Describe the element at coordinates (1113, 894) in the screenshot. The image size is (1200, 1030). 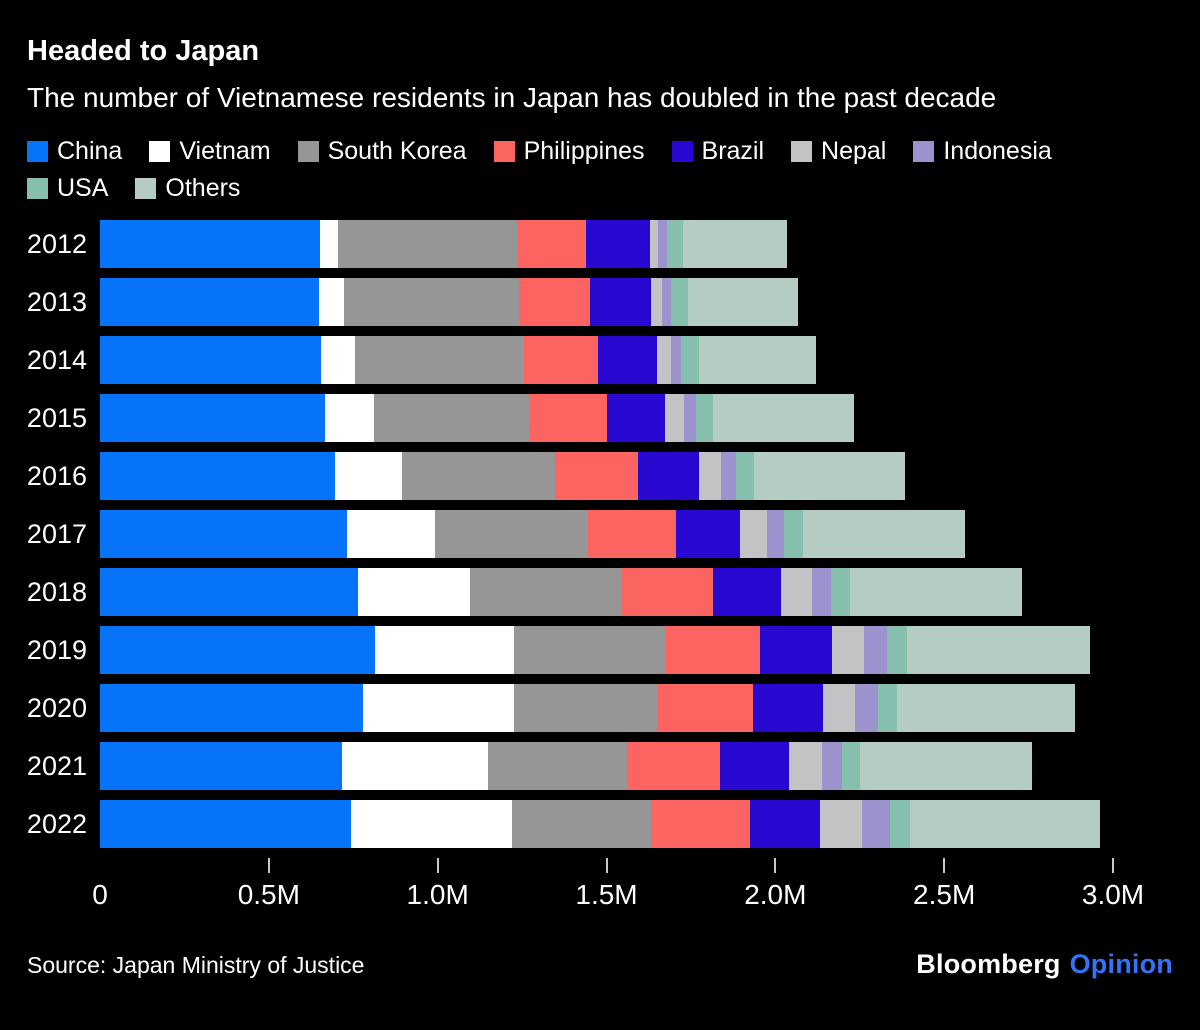
I see `axis-tick-label: 3.0M` at that location.